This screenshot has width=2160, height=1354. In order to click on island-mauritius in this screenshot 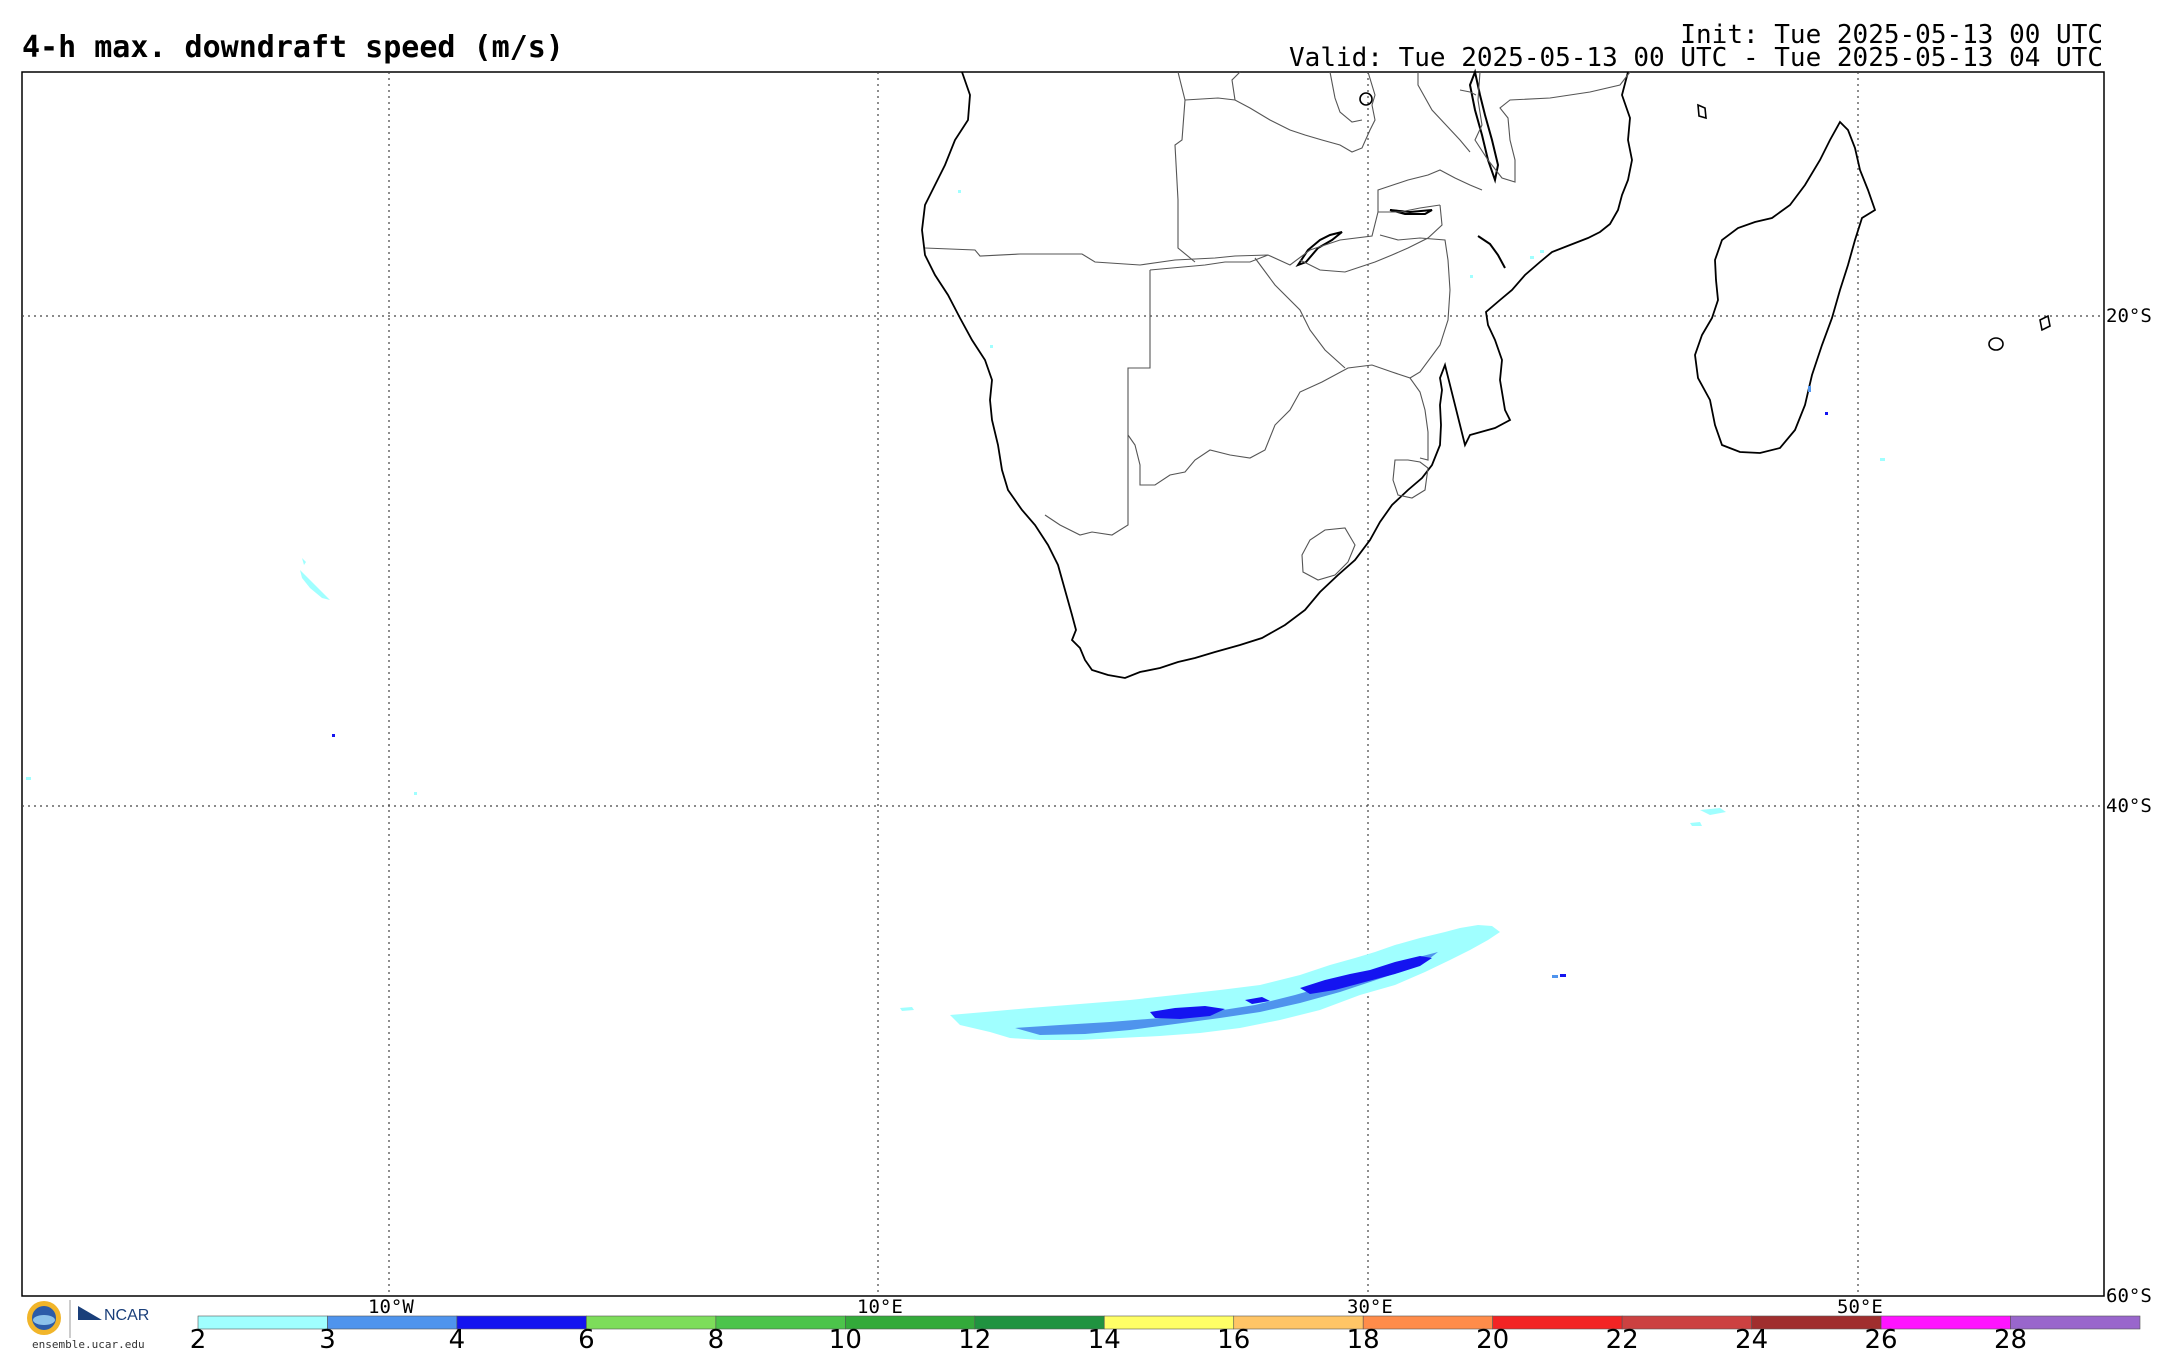, I will do `click(2045, 323)`.